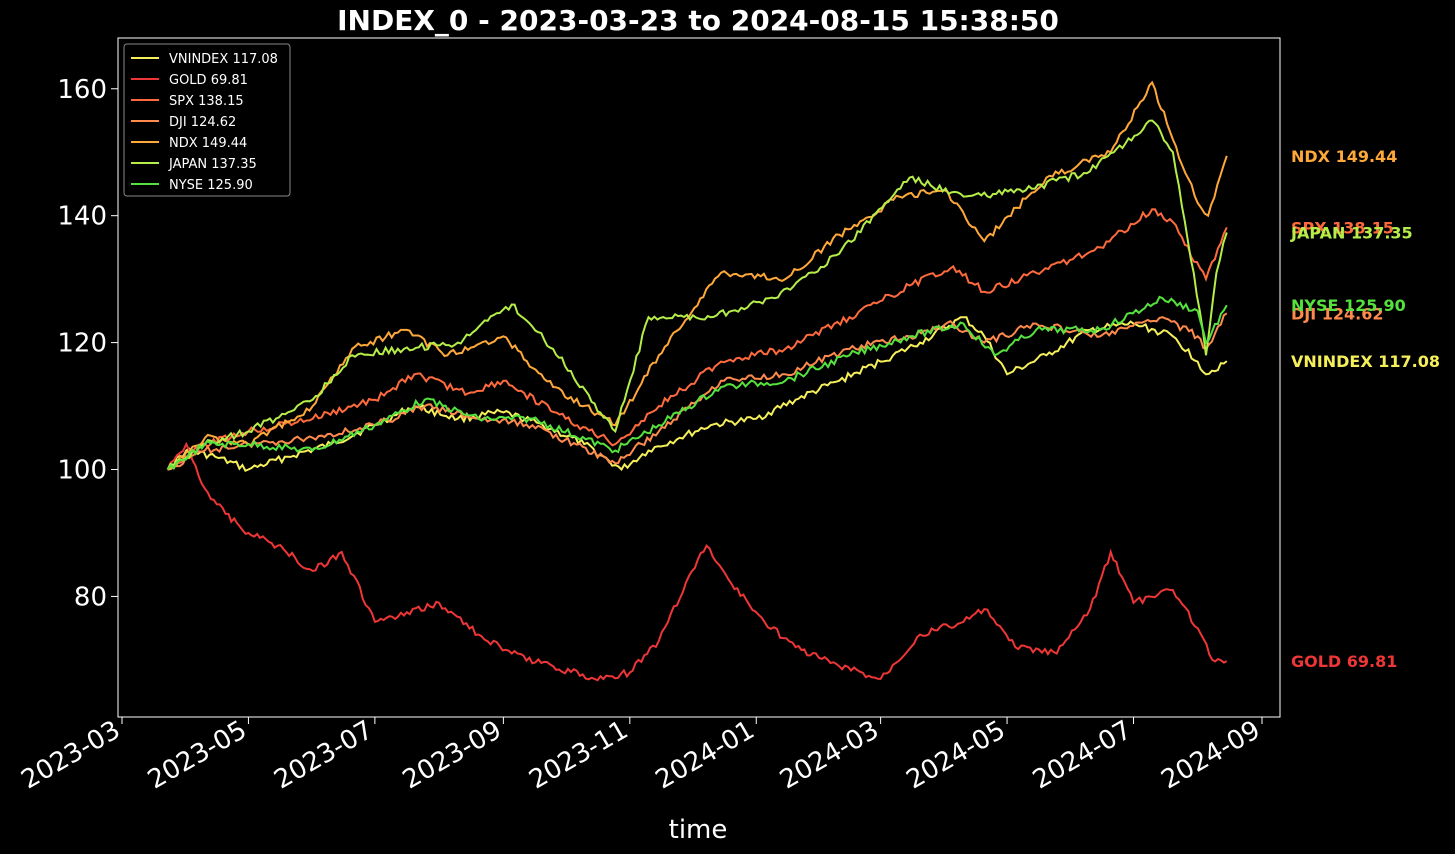  I want to click on y-tick-label: 140, so click(82, 217).